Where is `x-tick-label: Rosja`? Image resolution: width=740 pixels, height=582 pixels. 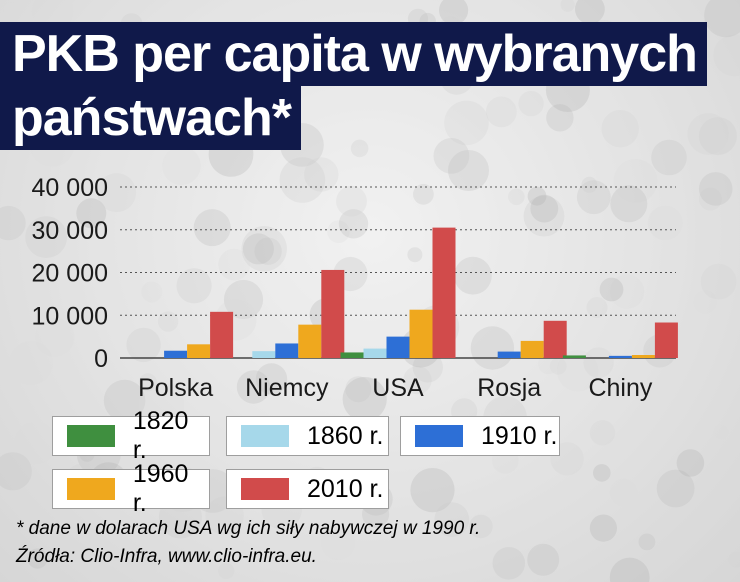
x-tick-label: Rosja is located at coordinates (509, 388).